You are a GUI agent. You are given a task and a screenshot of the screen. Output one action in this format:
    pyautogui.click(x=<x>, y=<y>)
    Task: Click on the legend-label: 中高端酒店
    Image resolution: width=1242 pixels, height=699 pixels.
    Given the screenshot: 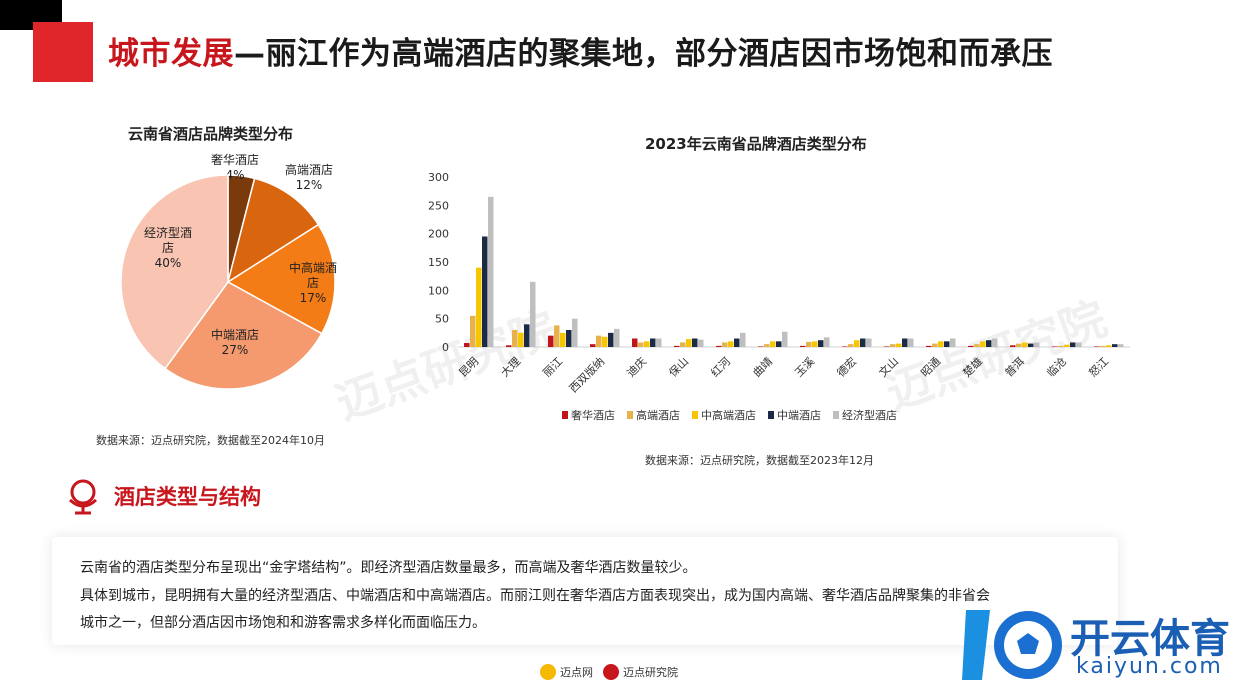 What is the action you would take?
    pyautogui.click(x=728, y=415)
    